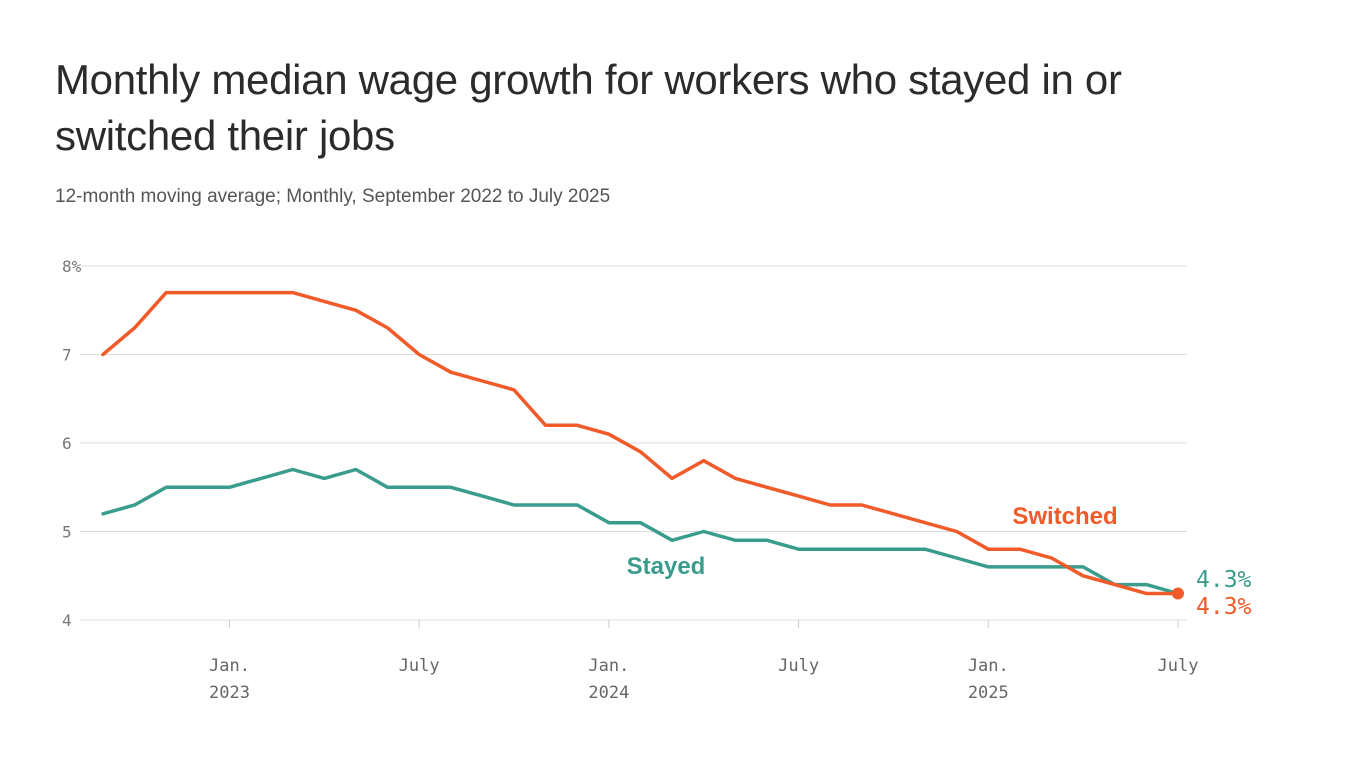 The height and width of the screenshot is (768, 1366). Describe the element at coordinates (72, 266) in the screenshot. I see `y-tick-label: 8%` at that location.